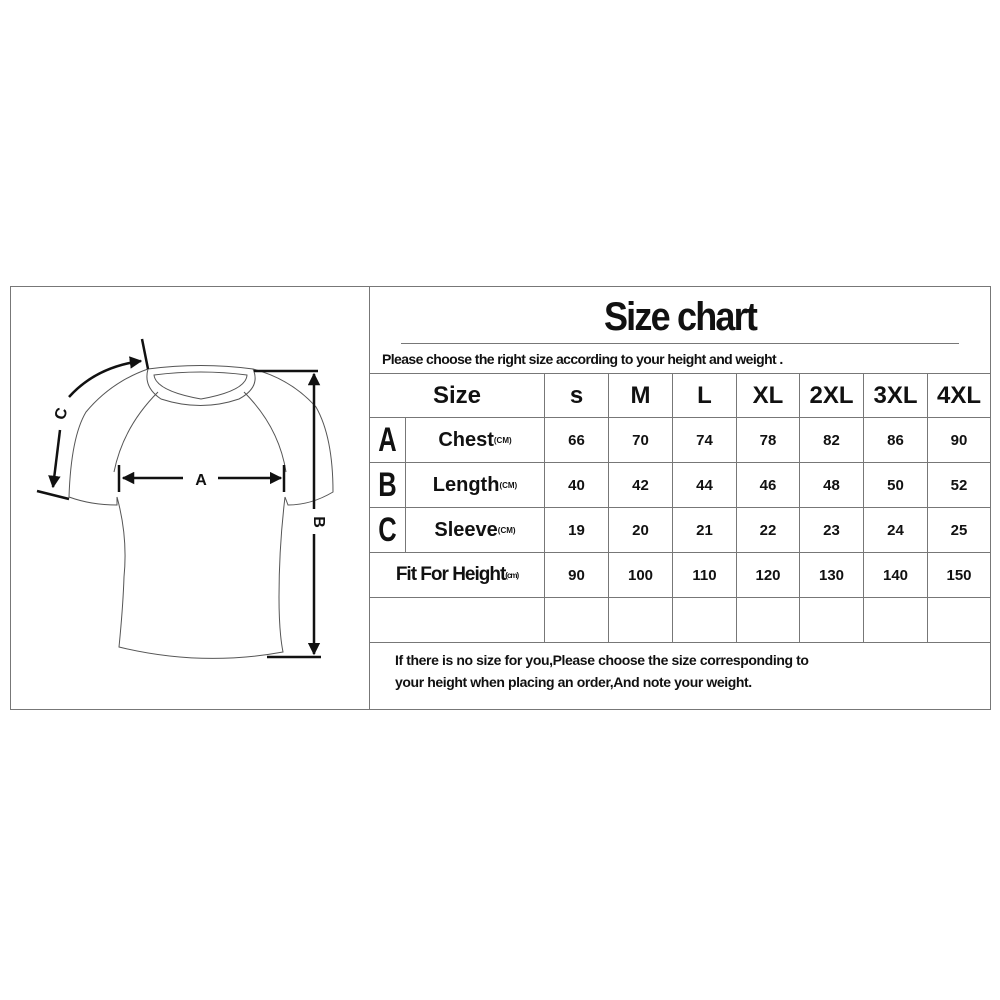  Describe the element at coordinates (895, 395) in the screenshot. I see `size-col: 3XL` at that location.